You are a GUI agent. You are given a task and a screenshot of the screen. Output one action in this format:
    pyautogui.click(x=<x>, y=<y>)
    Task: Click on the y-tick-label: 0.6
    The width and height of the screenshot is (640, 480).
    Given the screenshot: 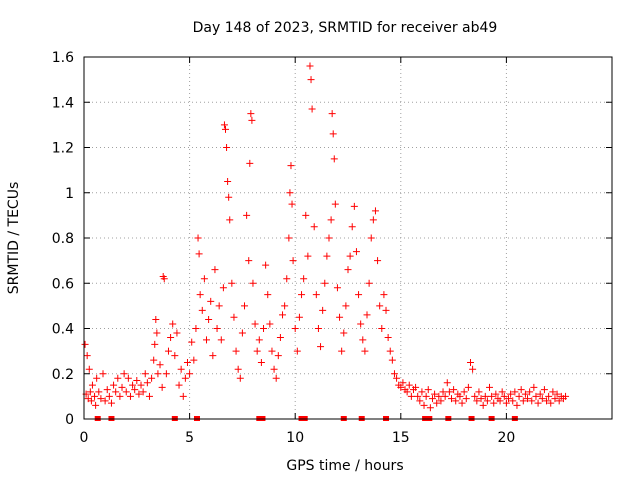 What is the action you would take?
    pyautogui.click(x=63, y=284)
    